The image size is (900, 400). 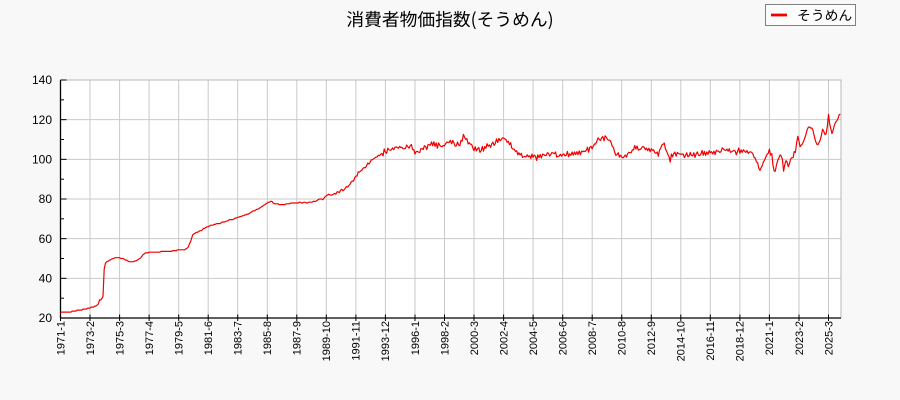 What do you see at coordinates (475, 338) in the screenshot?
I see `svg-text: 2000-3` at bounding box center [475, 338].